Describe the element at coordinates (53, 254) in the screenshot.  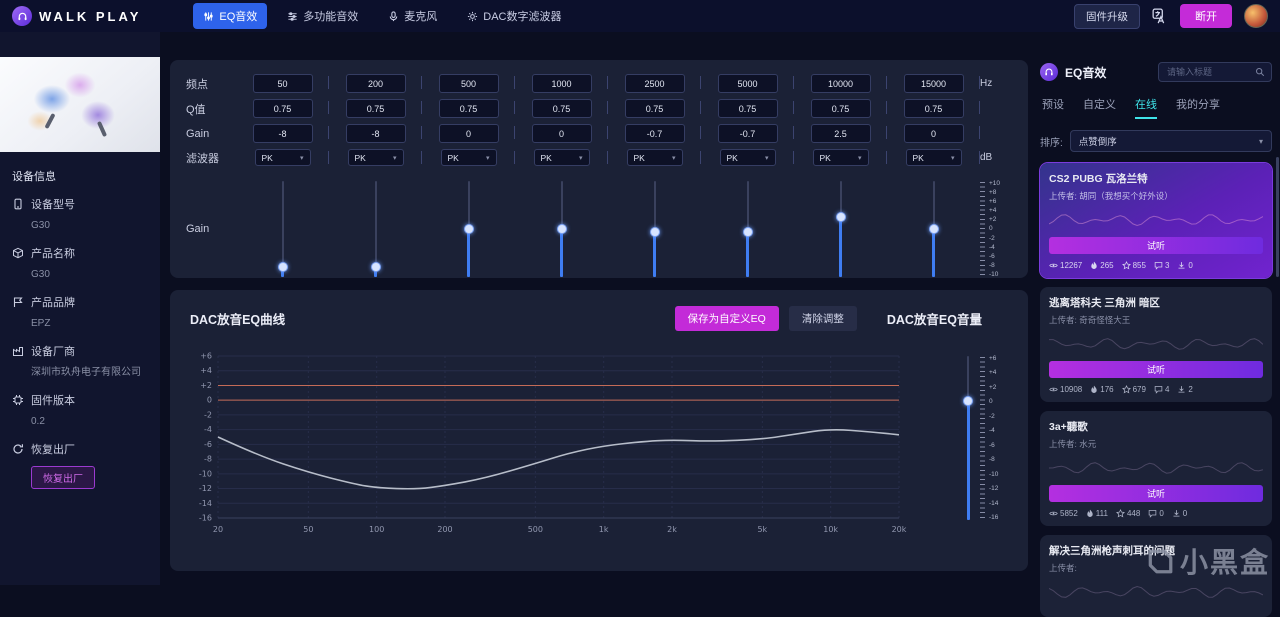
I see `device-info-label: 产品名称` at that location.